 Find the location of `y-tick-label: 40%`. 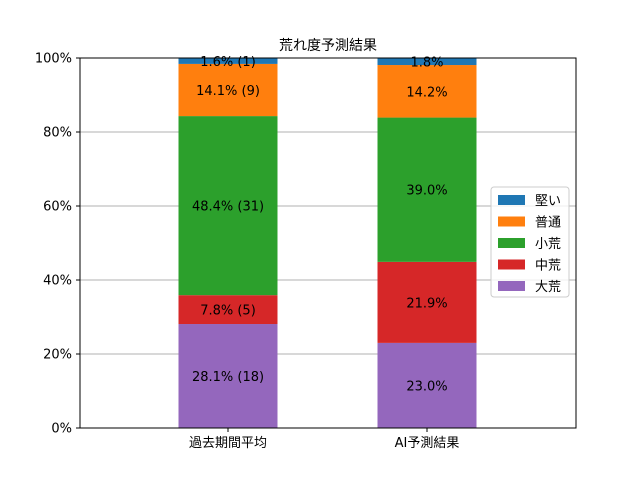

y-tick-label: 40% is located at coordinates (57, 281).